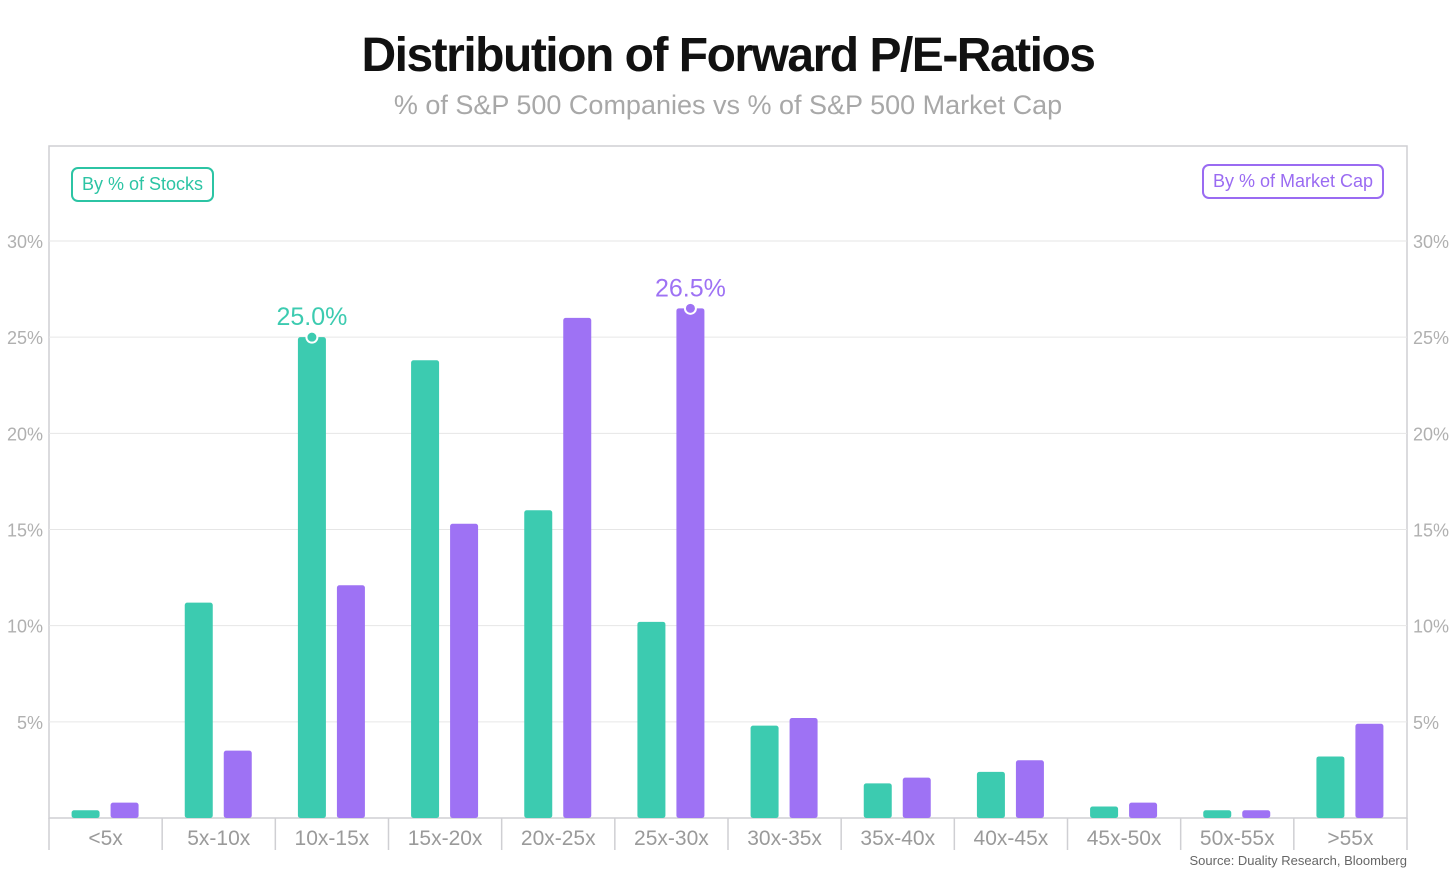  Describe the element at coordinates (332, 838) in the screenshot. I see `x-tick-label: 10x-15x` at that location.